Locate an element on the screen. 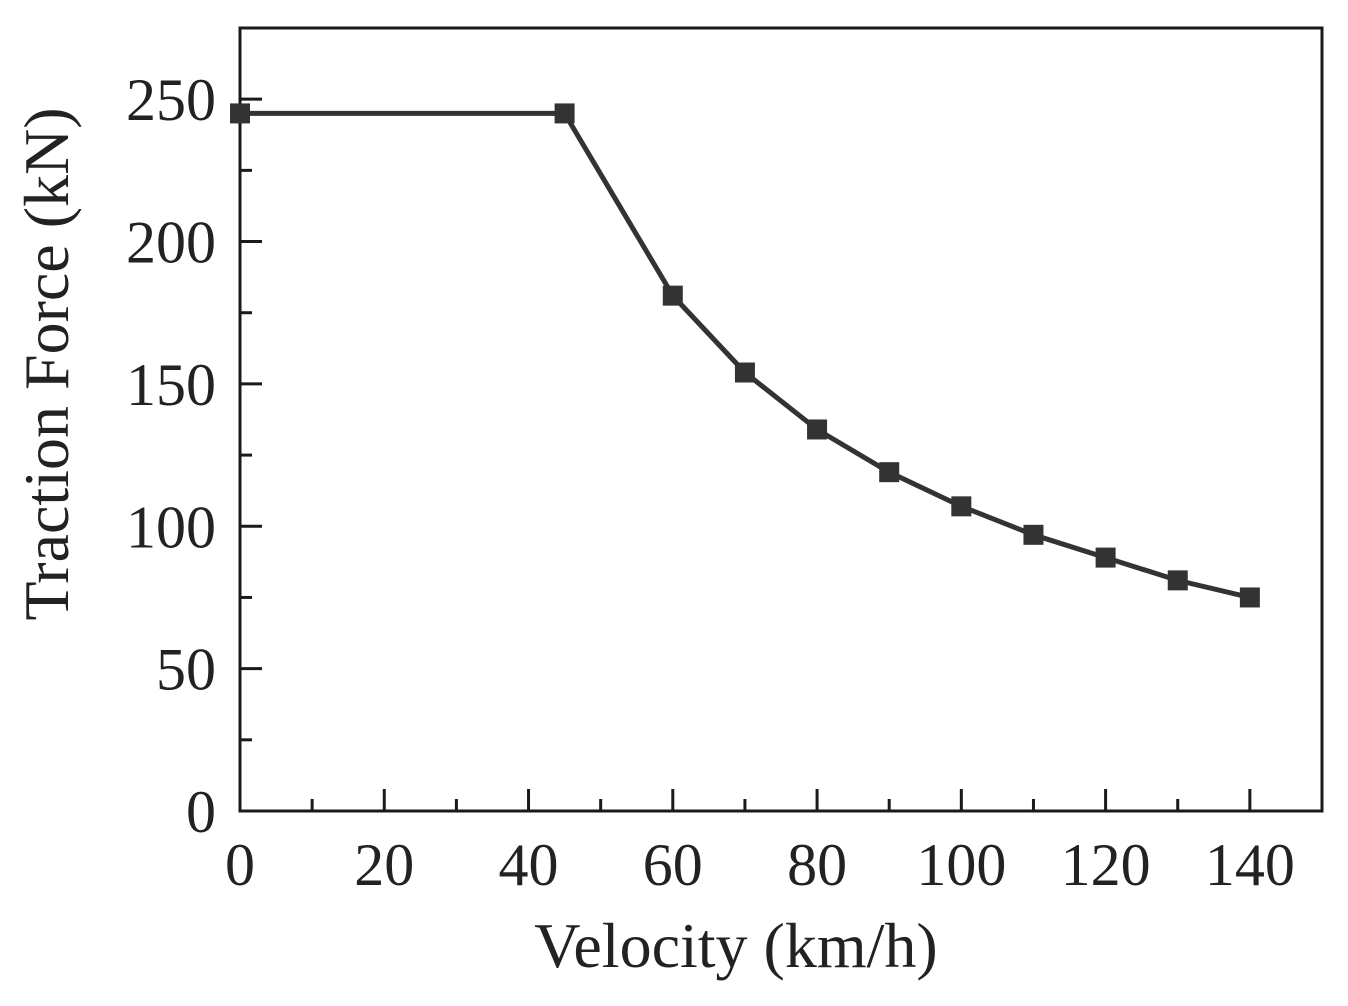  y-axis-title: Traction Force (kN) is located at coordinates (46, 363).